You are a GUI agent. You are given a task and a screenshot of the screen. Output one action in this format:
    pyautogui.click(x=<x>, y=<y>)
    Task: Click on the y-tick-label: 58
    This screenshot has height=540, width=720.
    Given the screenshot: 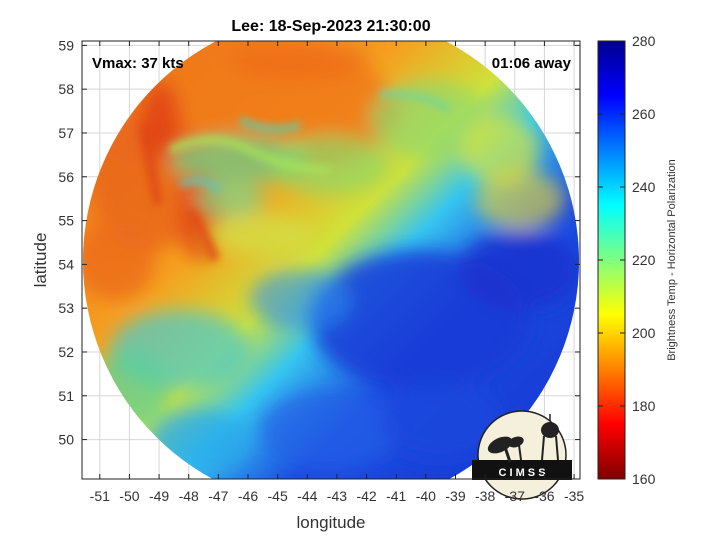 What is the action you would take?
    pyautogui.click(x=66, y=89)
    